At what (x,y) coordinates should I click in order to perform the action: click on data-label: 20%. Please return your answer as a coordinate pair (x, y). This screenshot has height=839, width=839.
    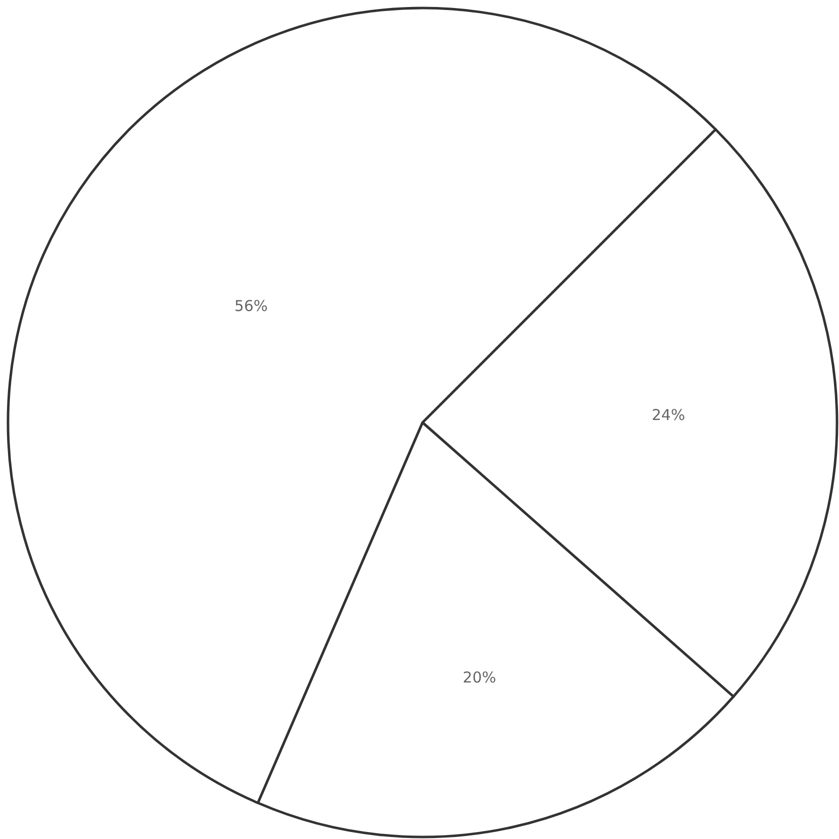
    Looking at the image, I should click on (479, 677).